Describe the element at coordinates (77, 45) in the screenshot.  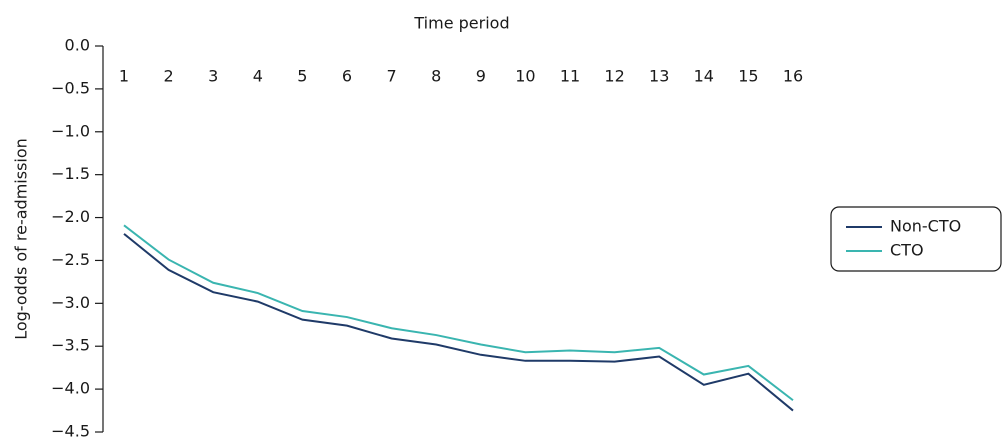
I see `y-tick-label: 0.0` at that location.